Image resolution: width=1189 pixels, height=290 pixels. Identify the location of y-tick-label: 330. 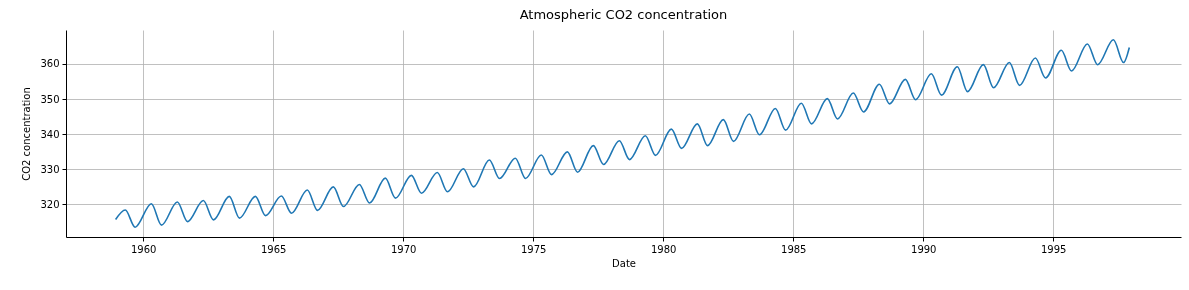
(50, 169).